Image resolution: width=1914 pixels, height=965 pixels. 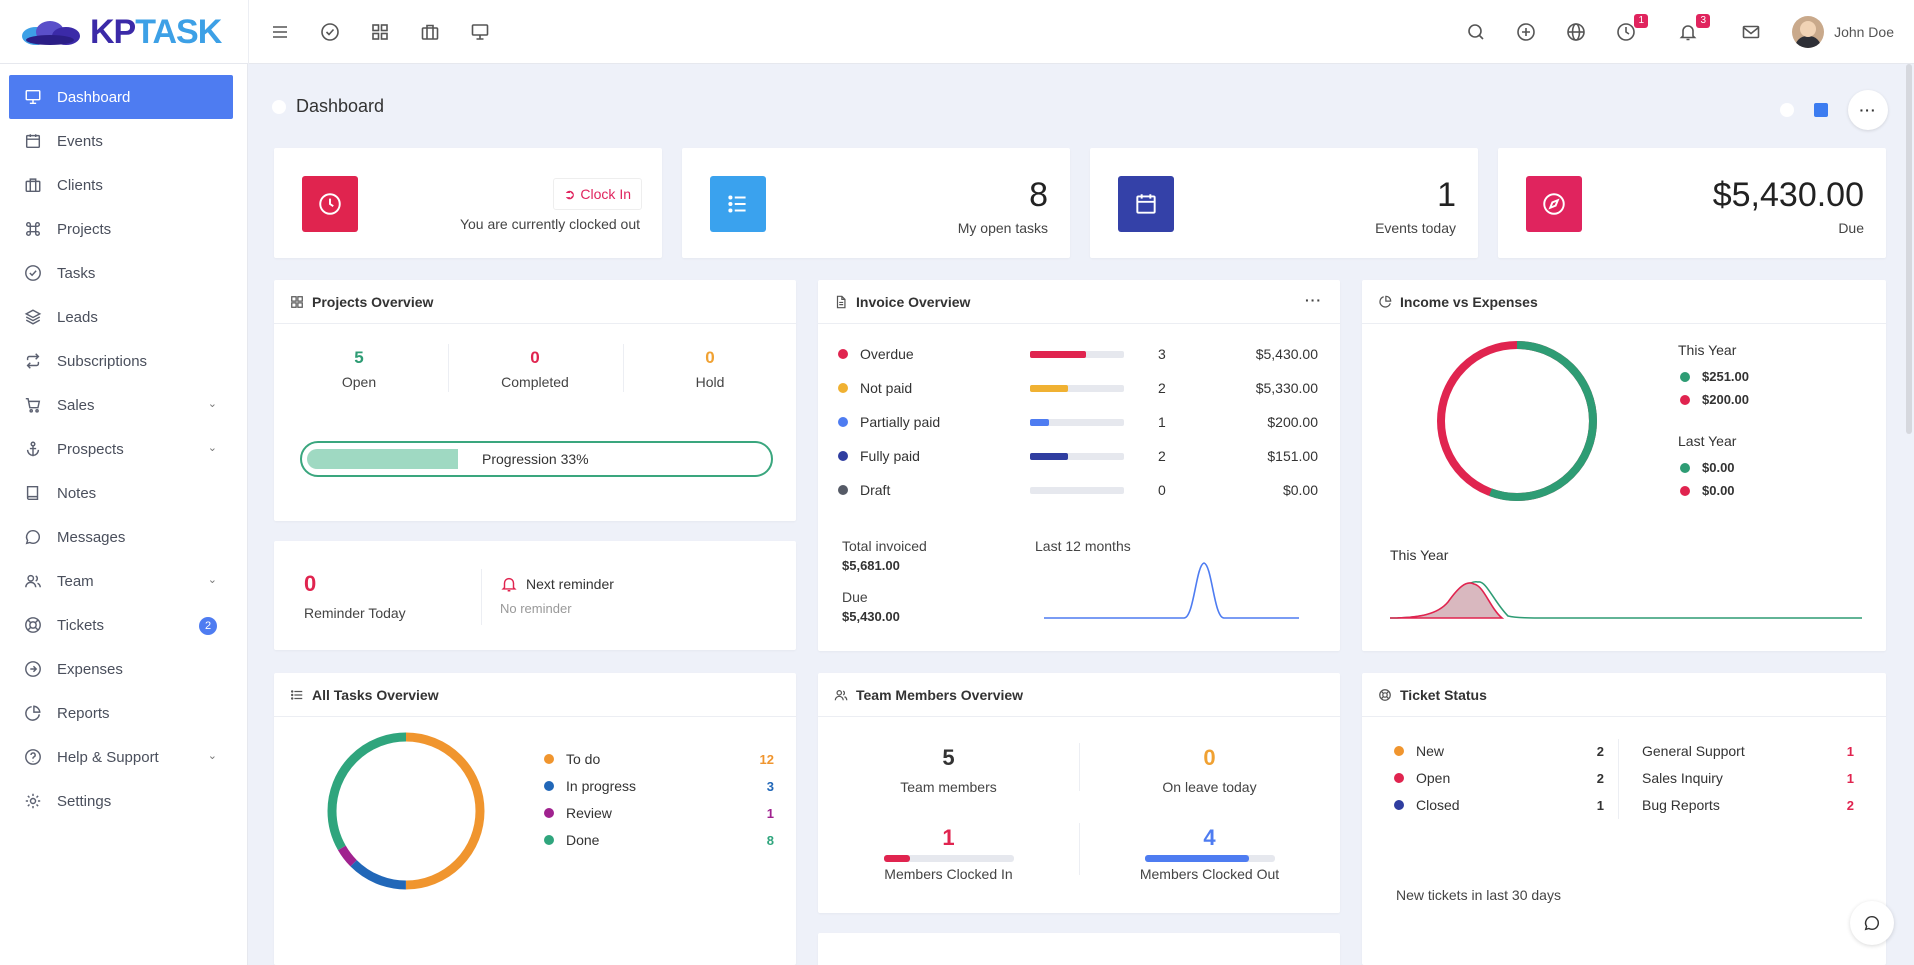 What do you see at coordinates (1162, 422) in the screenshot?
I see `invoice-count: 1` at bounding box center [1162, 422].